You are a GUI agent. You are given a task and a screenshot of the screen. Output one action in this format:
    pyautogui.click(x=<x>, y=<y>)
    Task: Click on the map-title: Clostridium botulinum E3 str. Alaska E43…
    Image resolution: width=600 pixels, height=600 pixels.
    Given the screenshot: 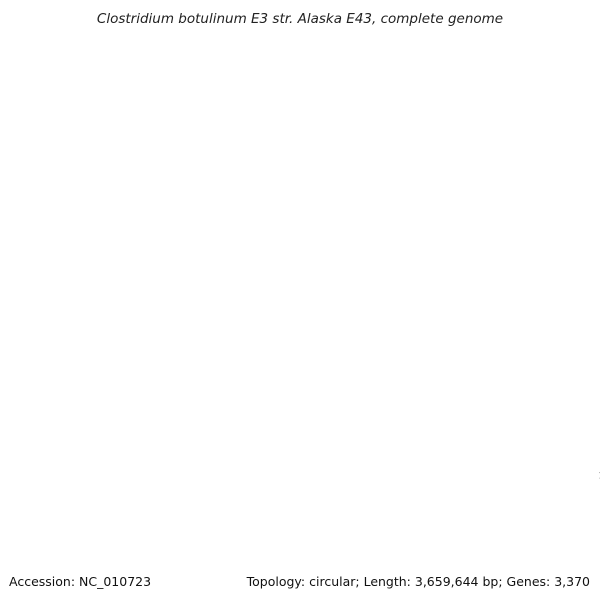 What is the action you would take?
    pyautogui.click(x=300, y=19)
    